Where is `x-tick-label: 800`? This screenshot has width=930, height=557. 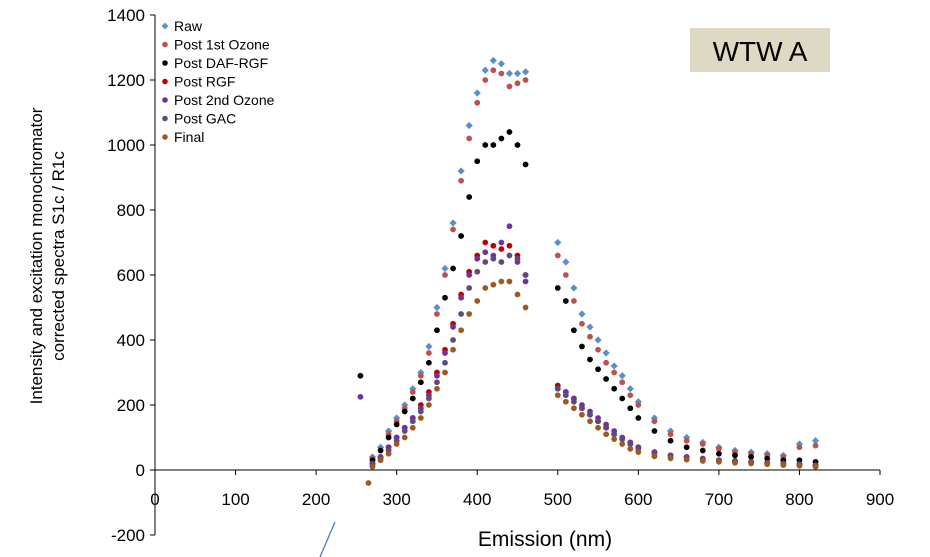 x-tick-label: 800 is located at coordinates (799, 499).